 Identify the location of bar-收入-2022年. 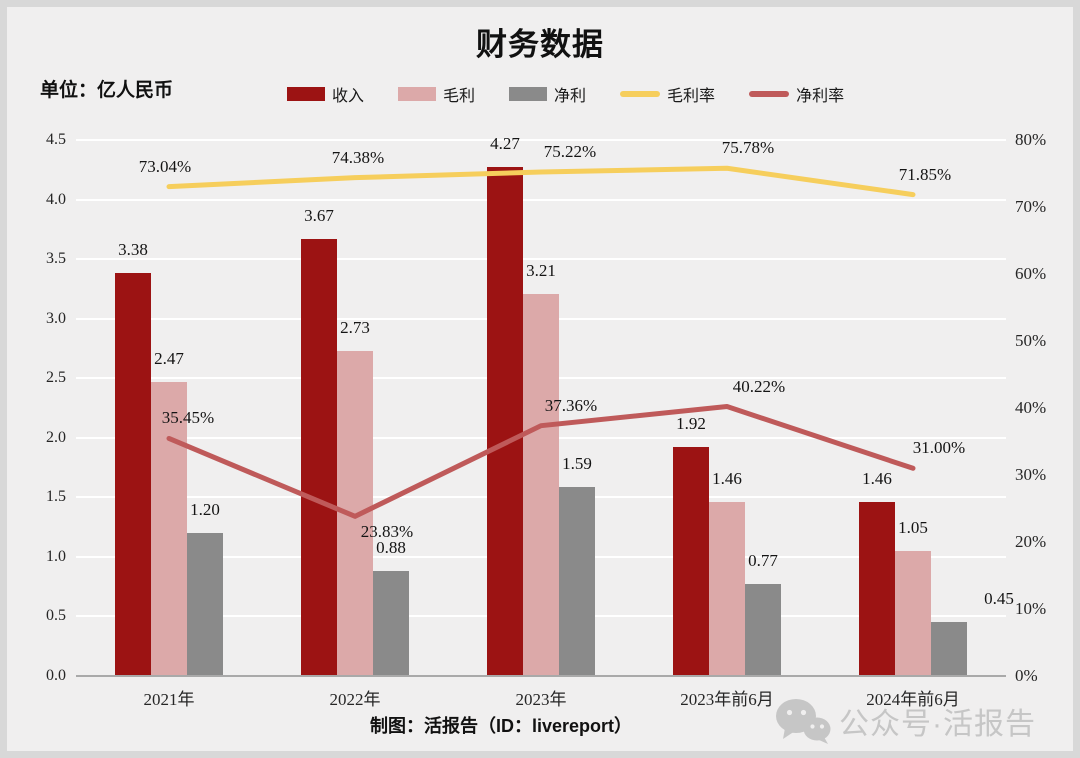
(319, 457).